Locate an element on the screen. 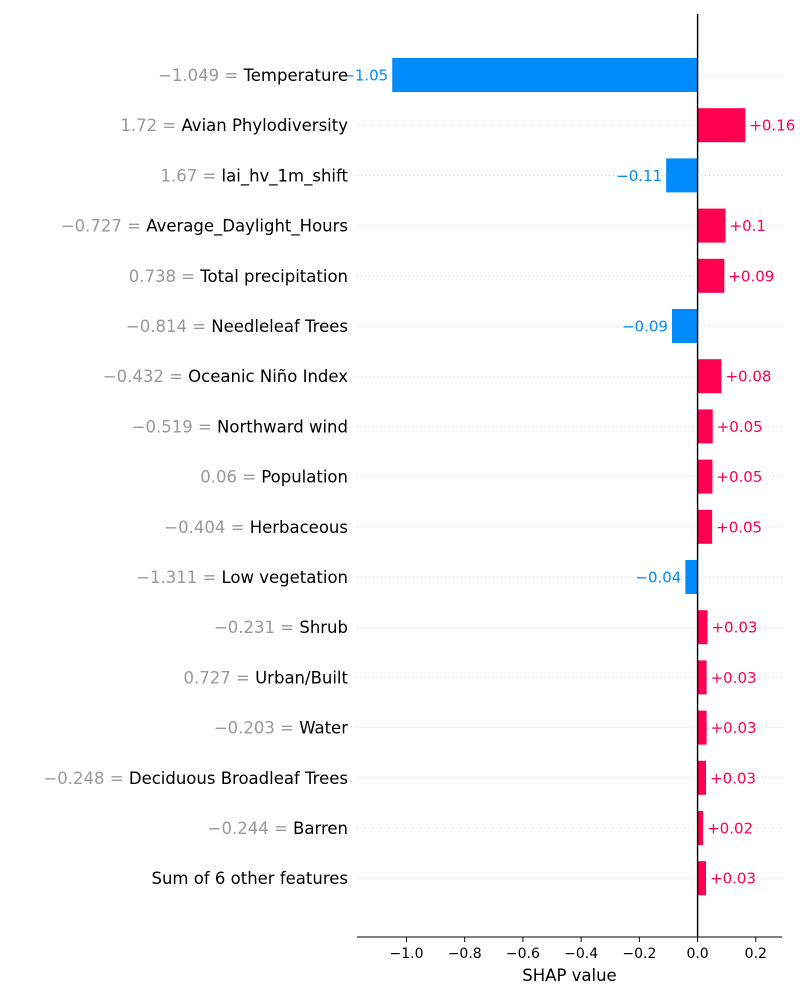 This screenshot has height=1000, width=800. feature-name: Sum of 6 other features is located at coordinates (249, 878).